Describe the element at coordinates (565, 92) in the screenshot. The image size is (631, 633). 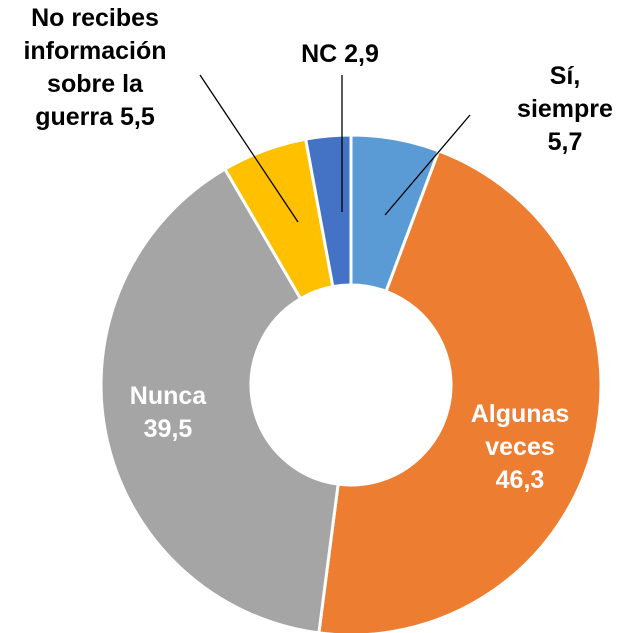
I see `category-label: Sí, siempre` at that location.